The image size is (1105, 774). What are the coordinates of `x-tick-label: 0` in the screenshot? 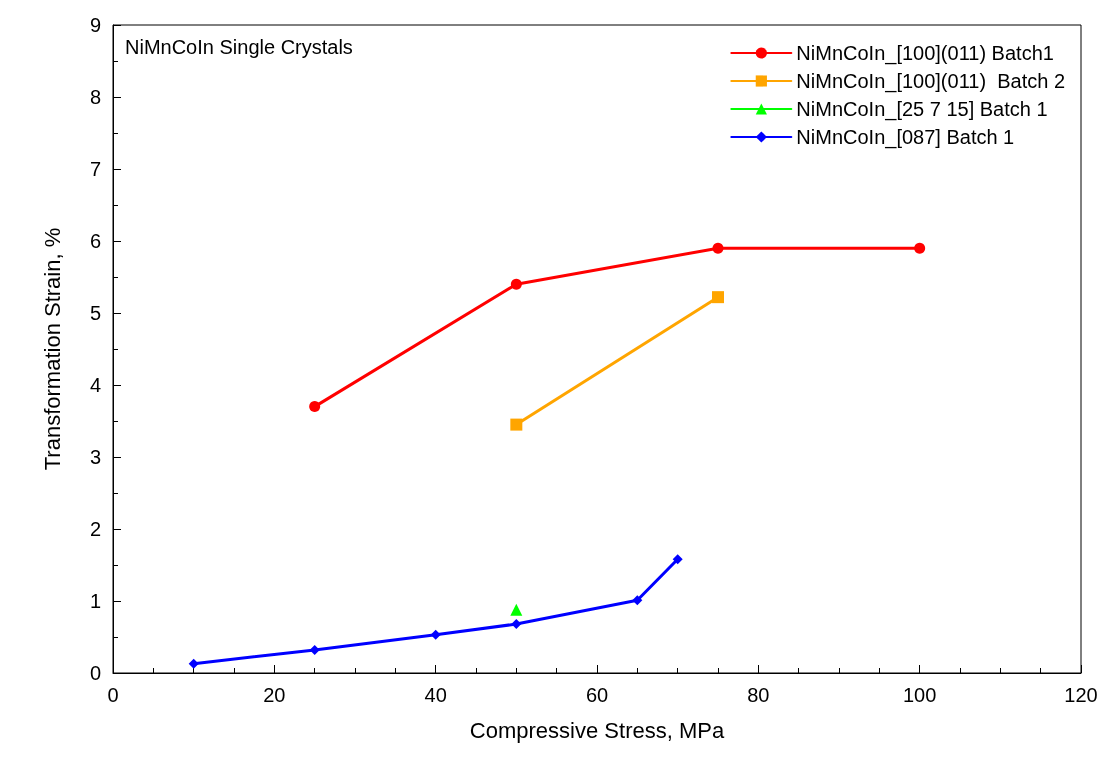 It's located at (113, 695).